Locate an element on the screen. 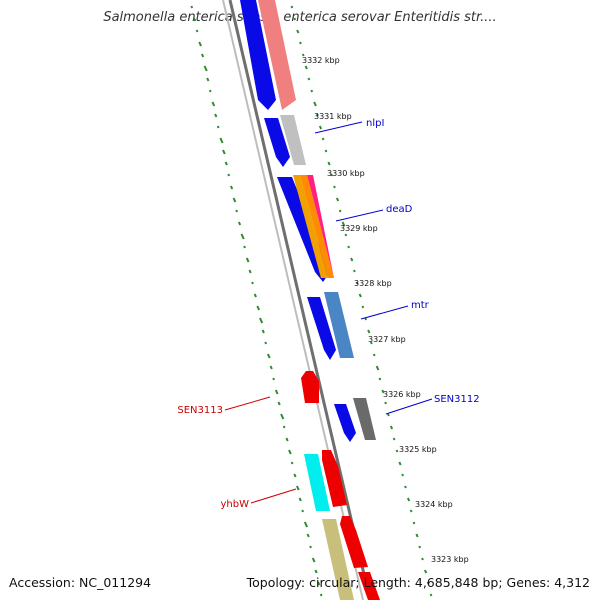 Image resolution: width=600 pixels, height=600 pixels. cog-band-nlpI is located at coordinates (293, 140).